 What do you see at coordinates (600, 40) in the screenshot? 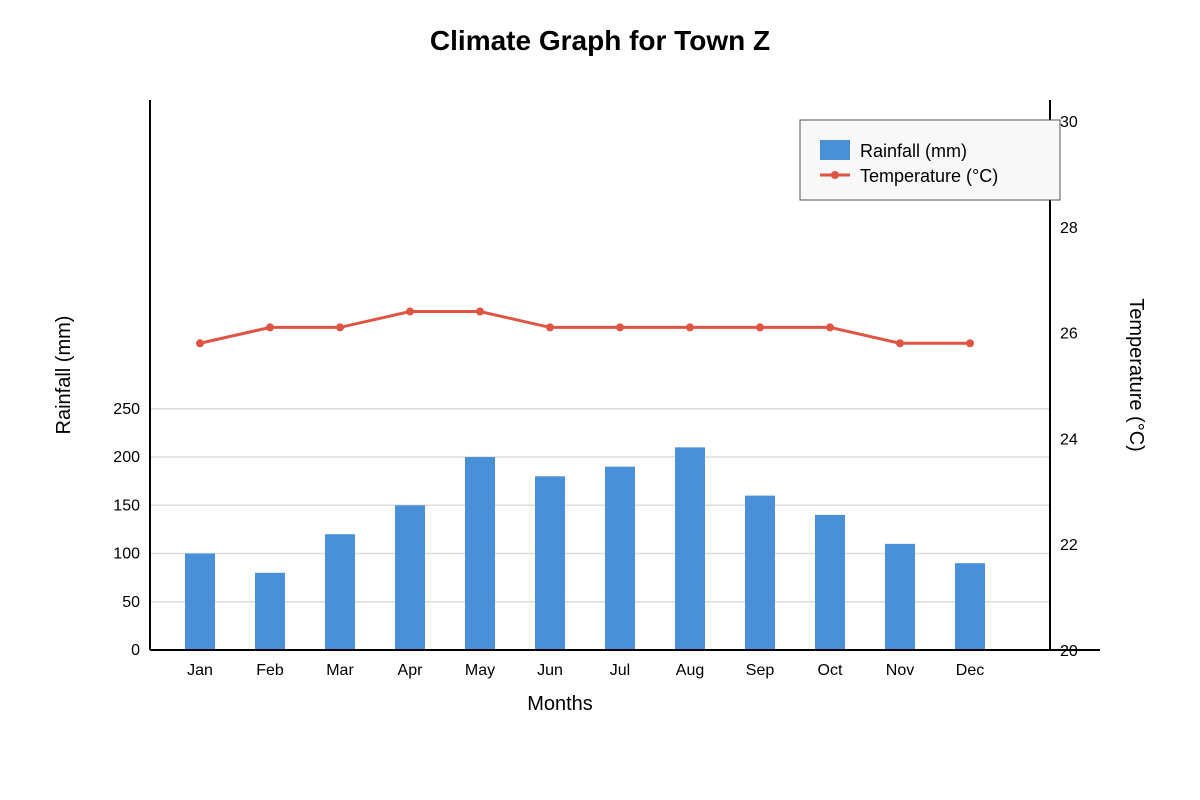
I see `chart-title: Climate Graph for Town Z` at bounding box center [600, 40].